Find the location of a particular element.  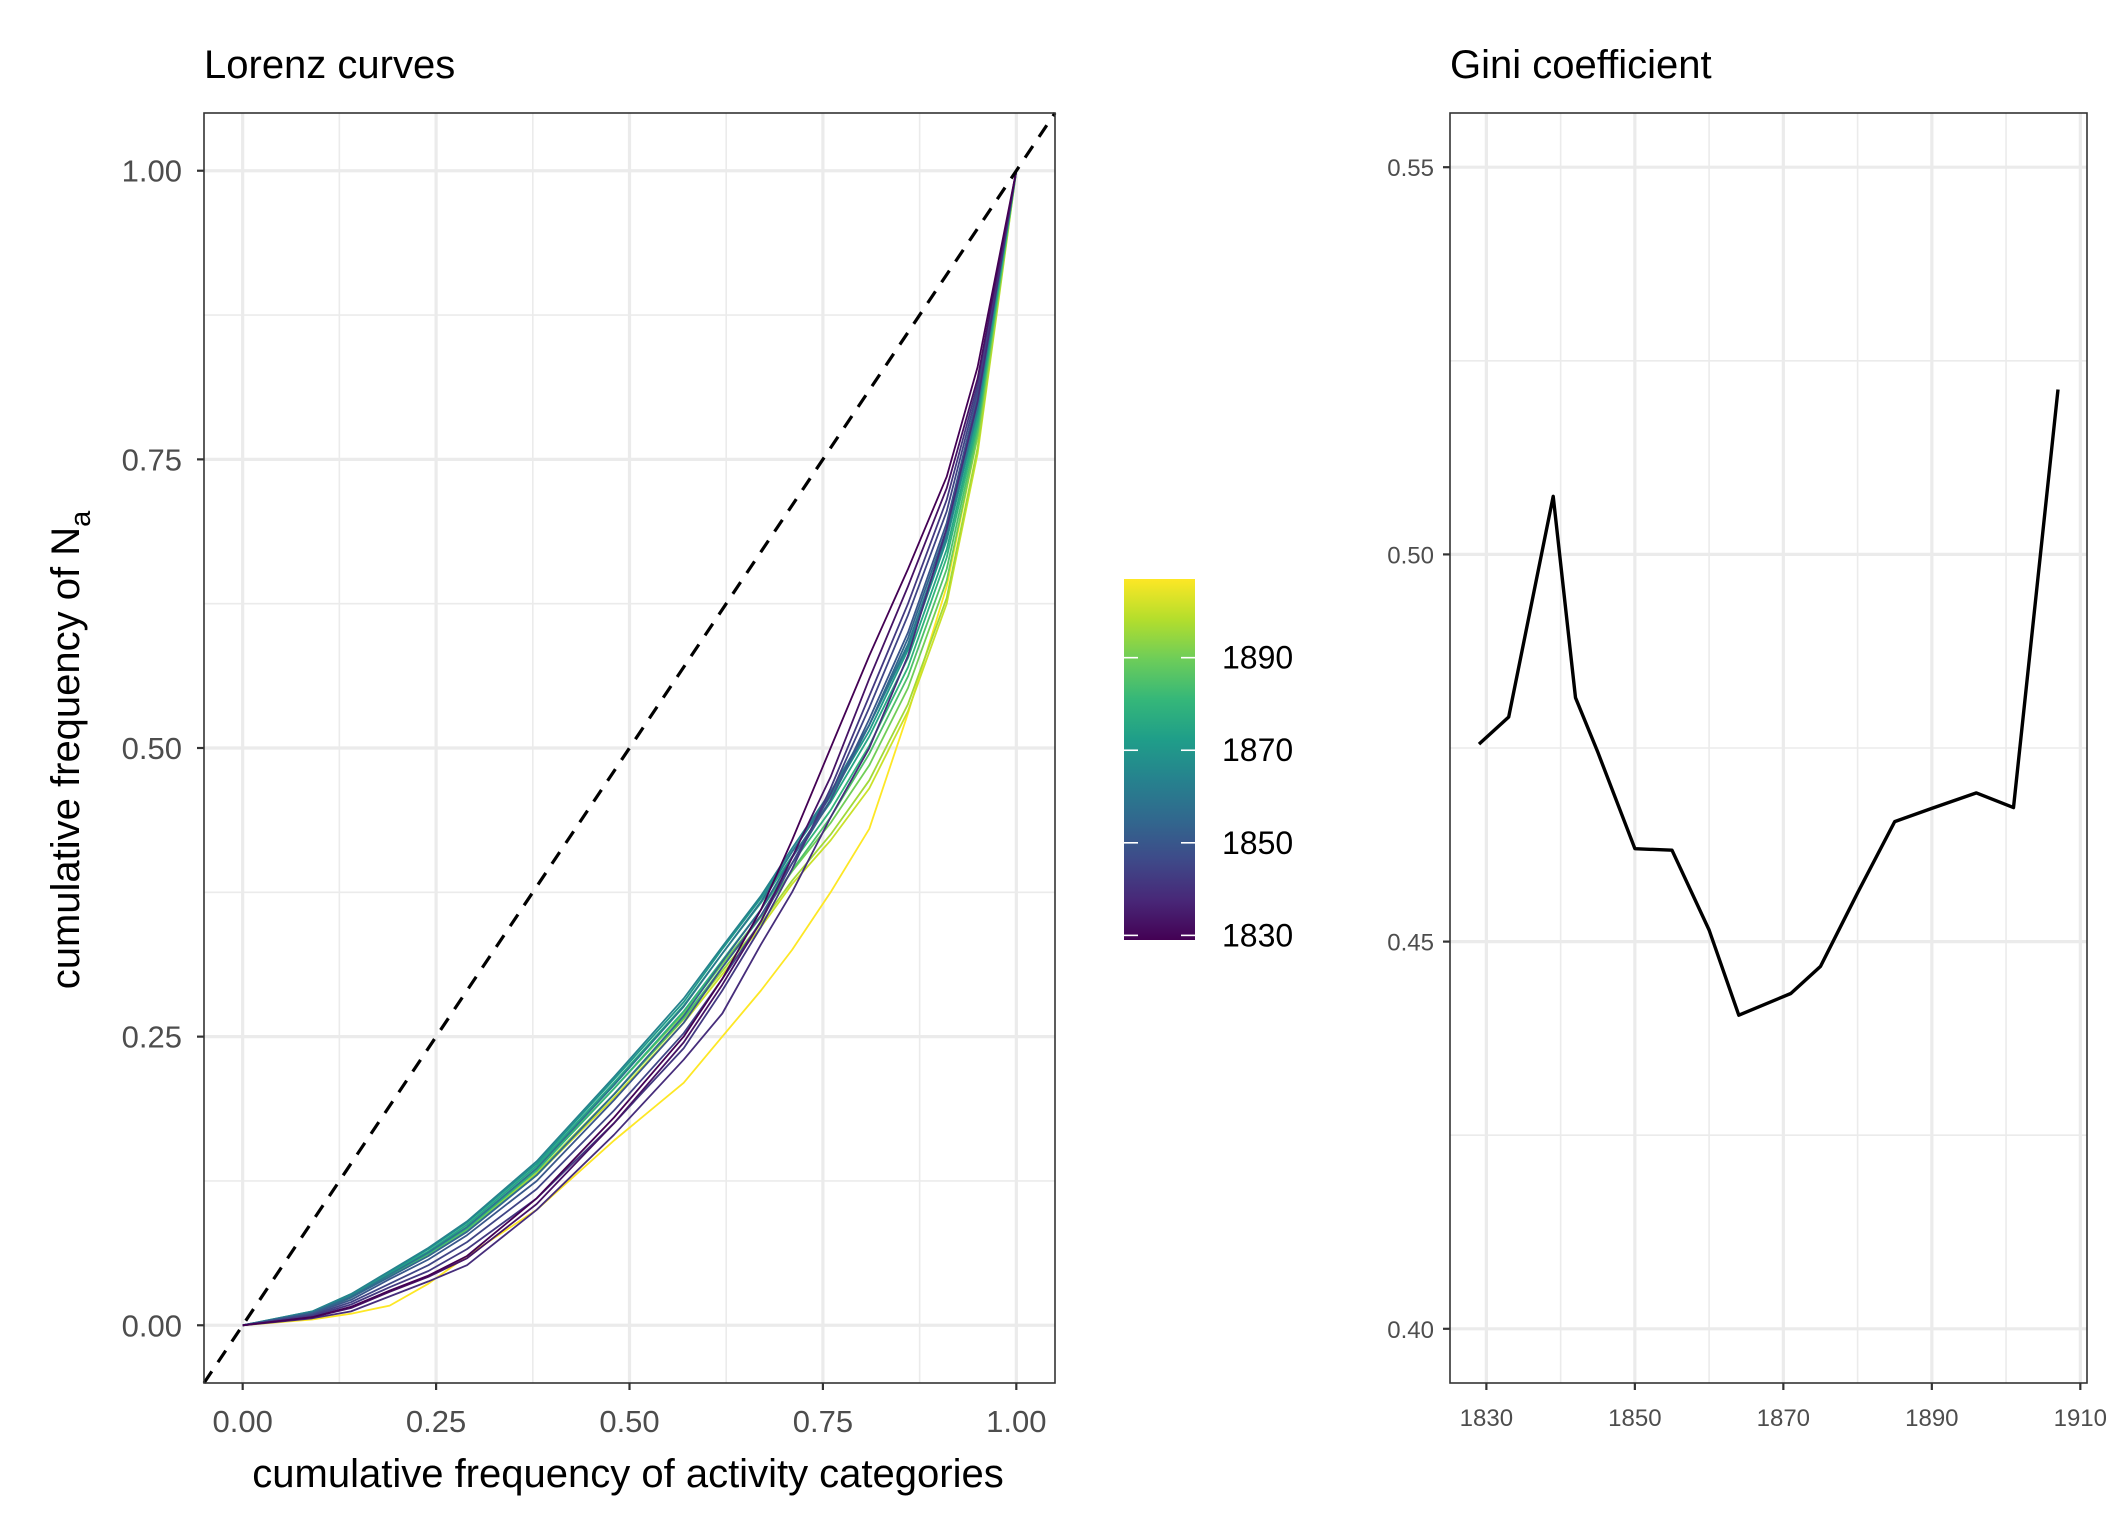

lorenz-y-axis-title: cumulative frequency of Na is located at coordinates (70, 749).